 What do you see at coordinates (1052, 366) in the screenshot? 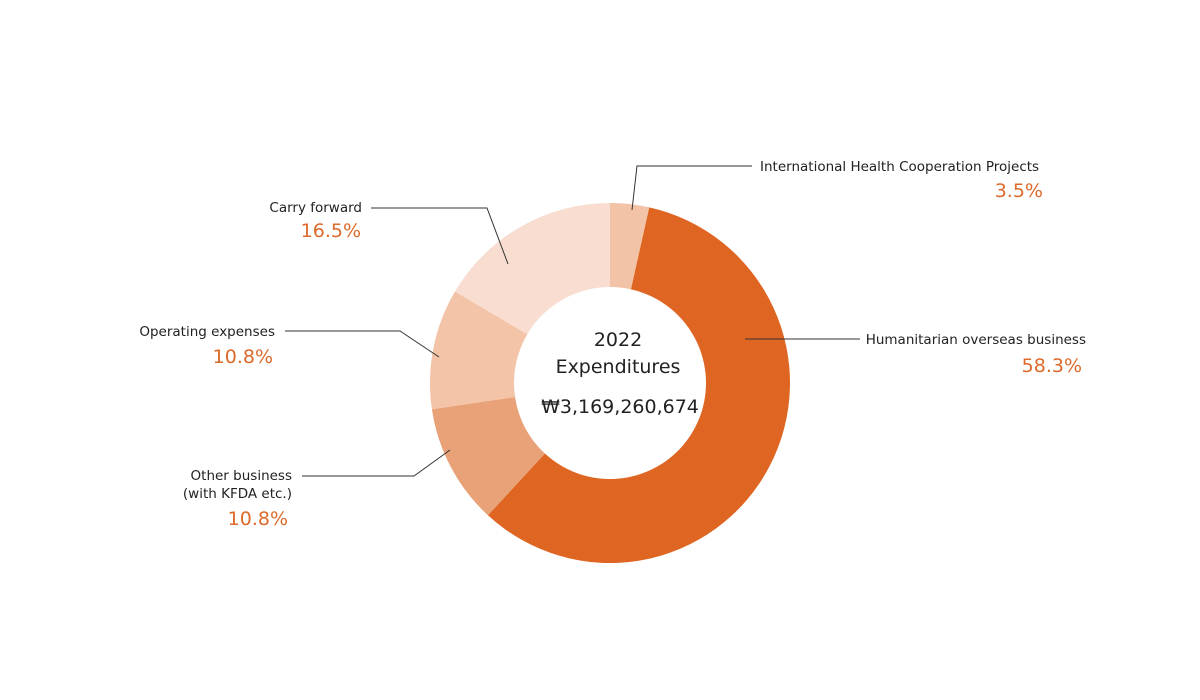
I see `slice-value-label-1: 58.3%` at bounding box center [1052, 366].